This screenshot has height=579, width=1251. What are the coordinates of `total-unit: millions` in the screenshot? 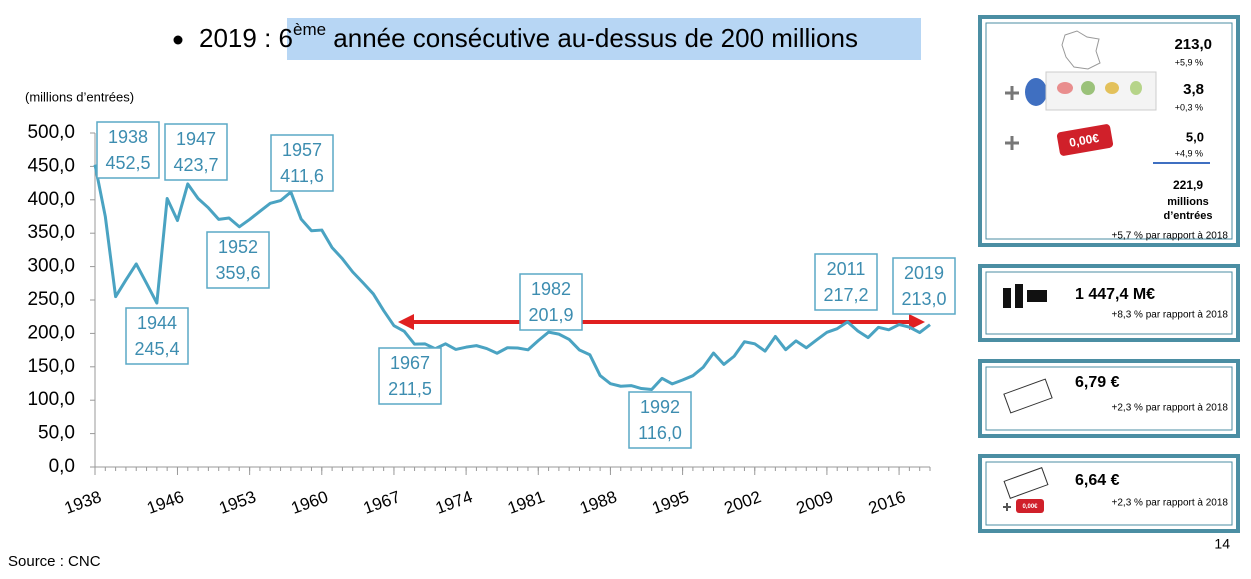 It's located at (1188, 202).